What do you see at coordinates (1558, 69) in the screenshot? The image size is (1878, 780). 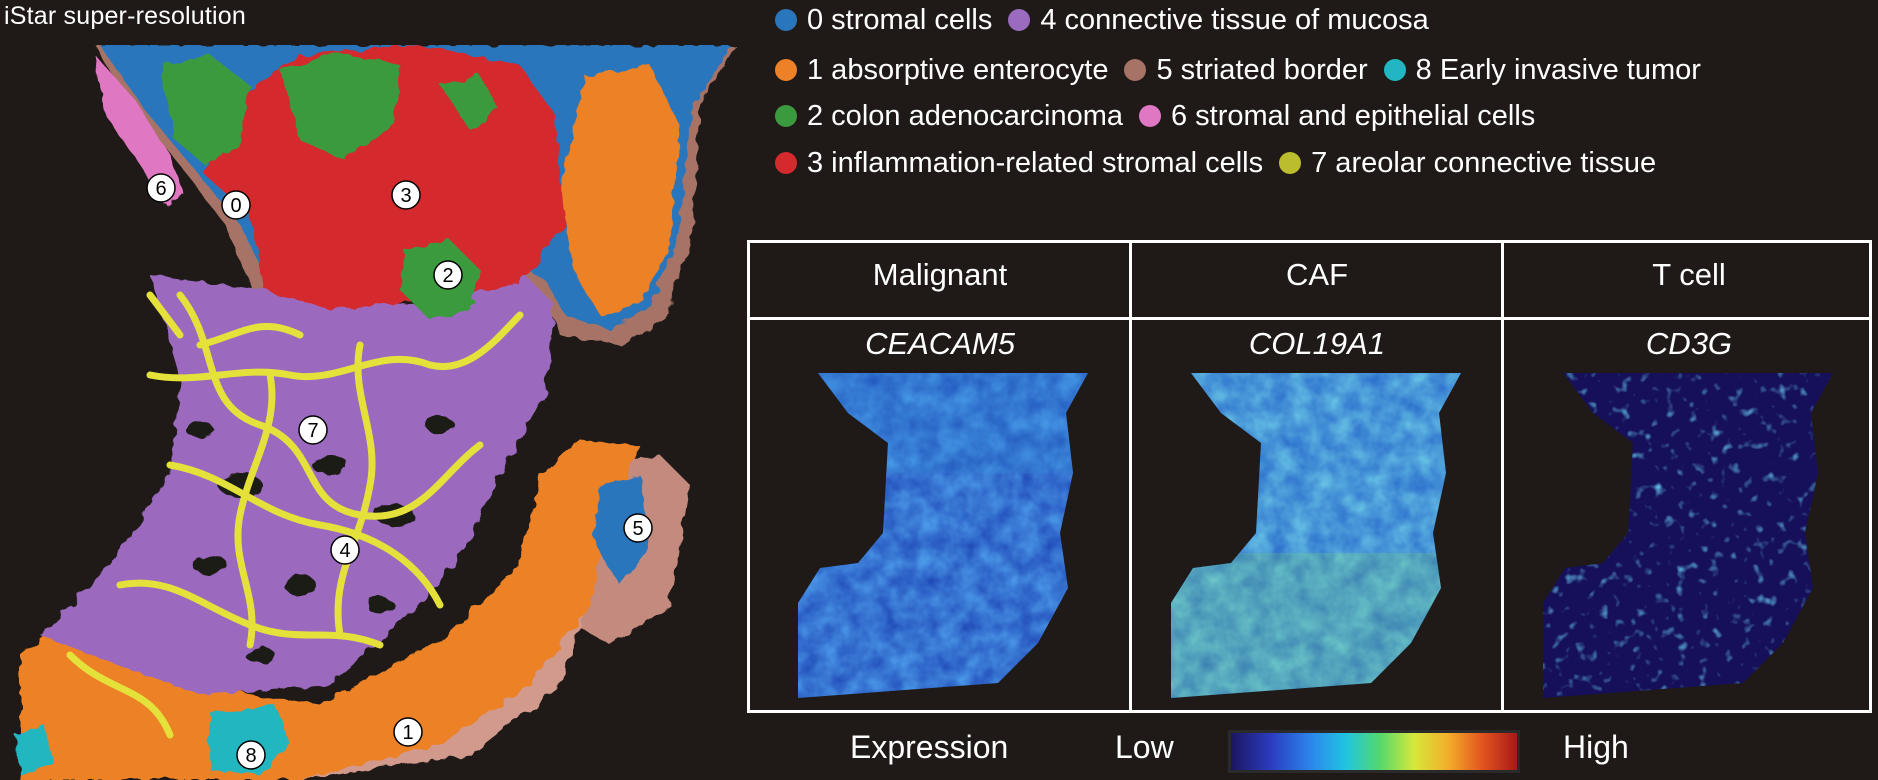 I see `legend-label-8: 8 Early invasive tumor` at bounding box center [1558, 69].